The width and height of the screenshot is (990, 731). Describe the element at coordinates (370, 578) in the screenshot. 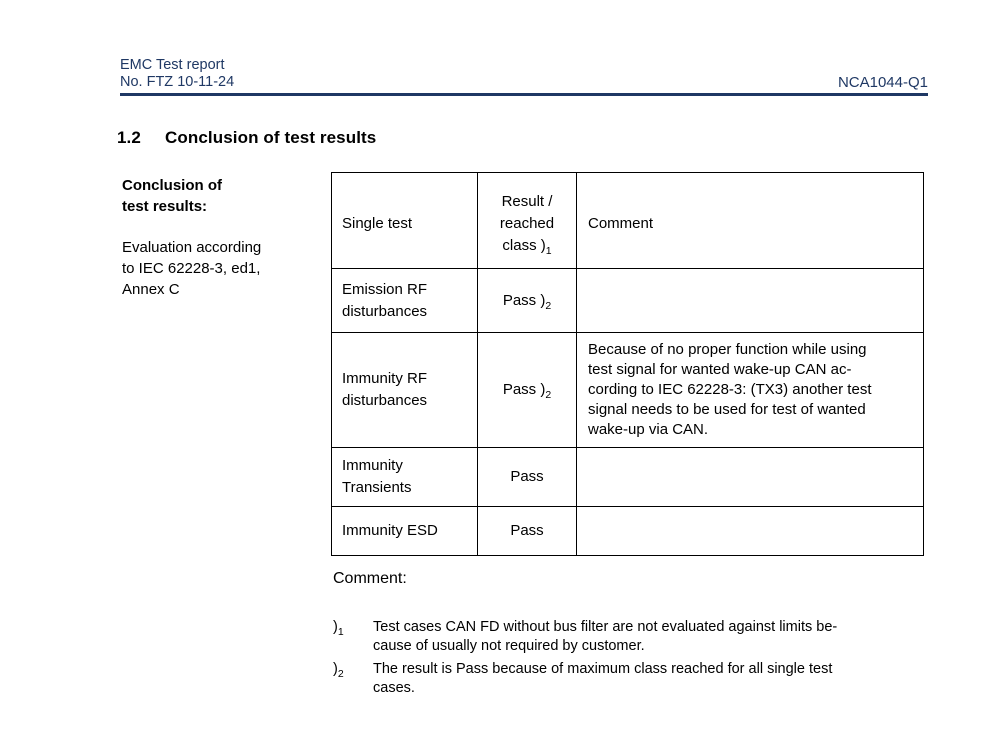

I see `comment-section-label: Comment:` at that location.